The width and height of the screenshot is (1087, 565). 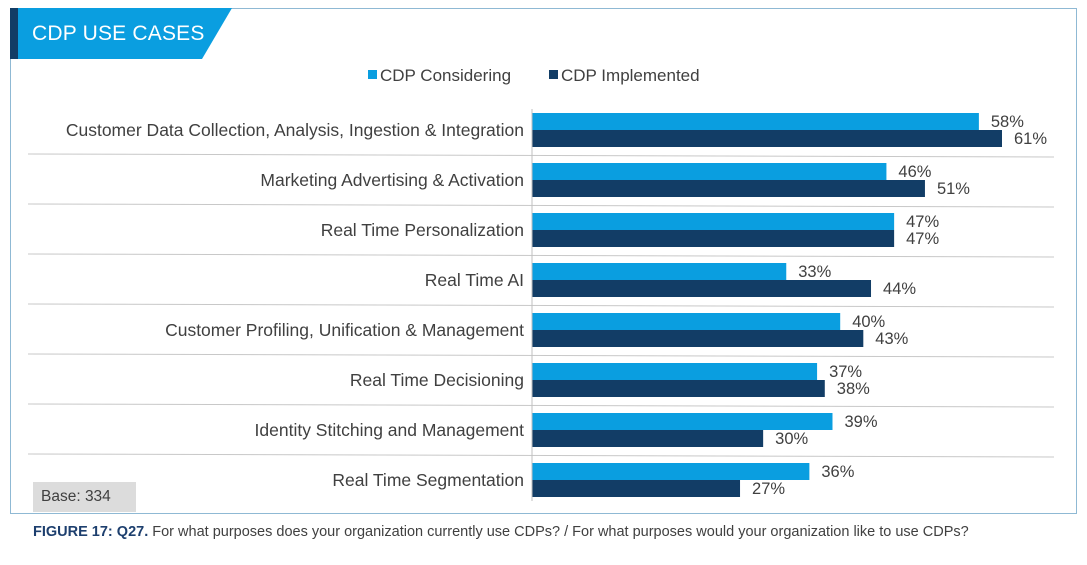 I want to click on value-label: 46%, so click(x=914, y=172).